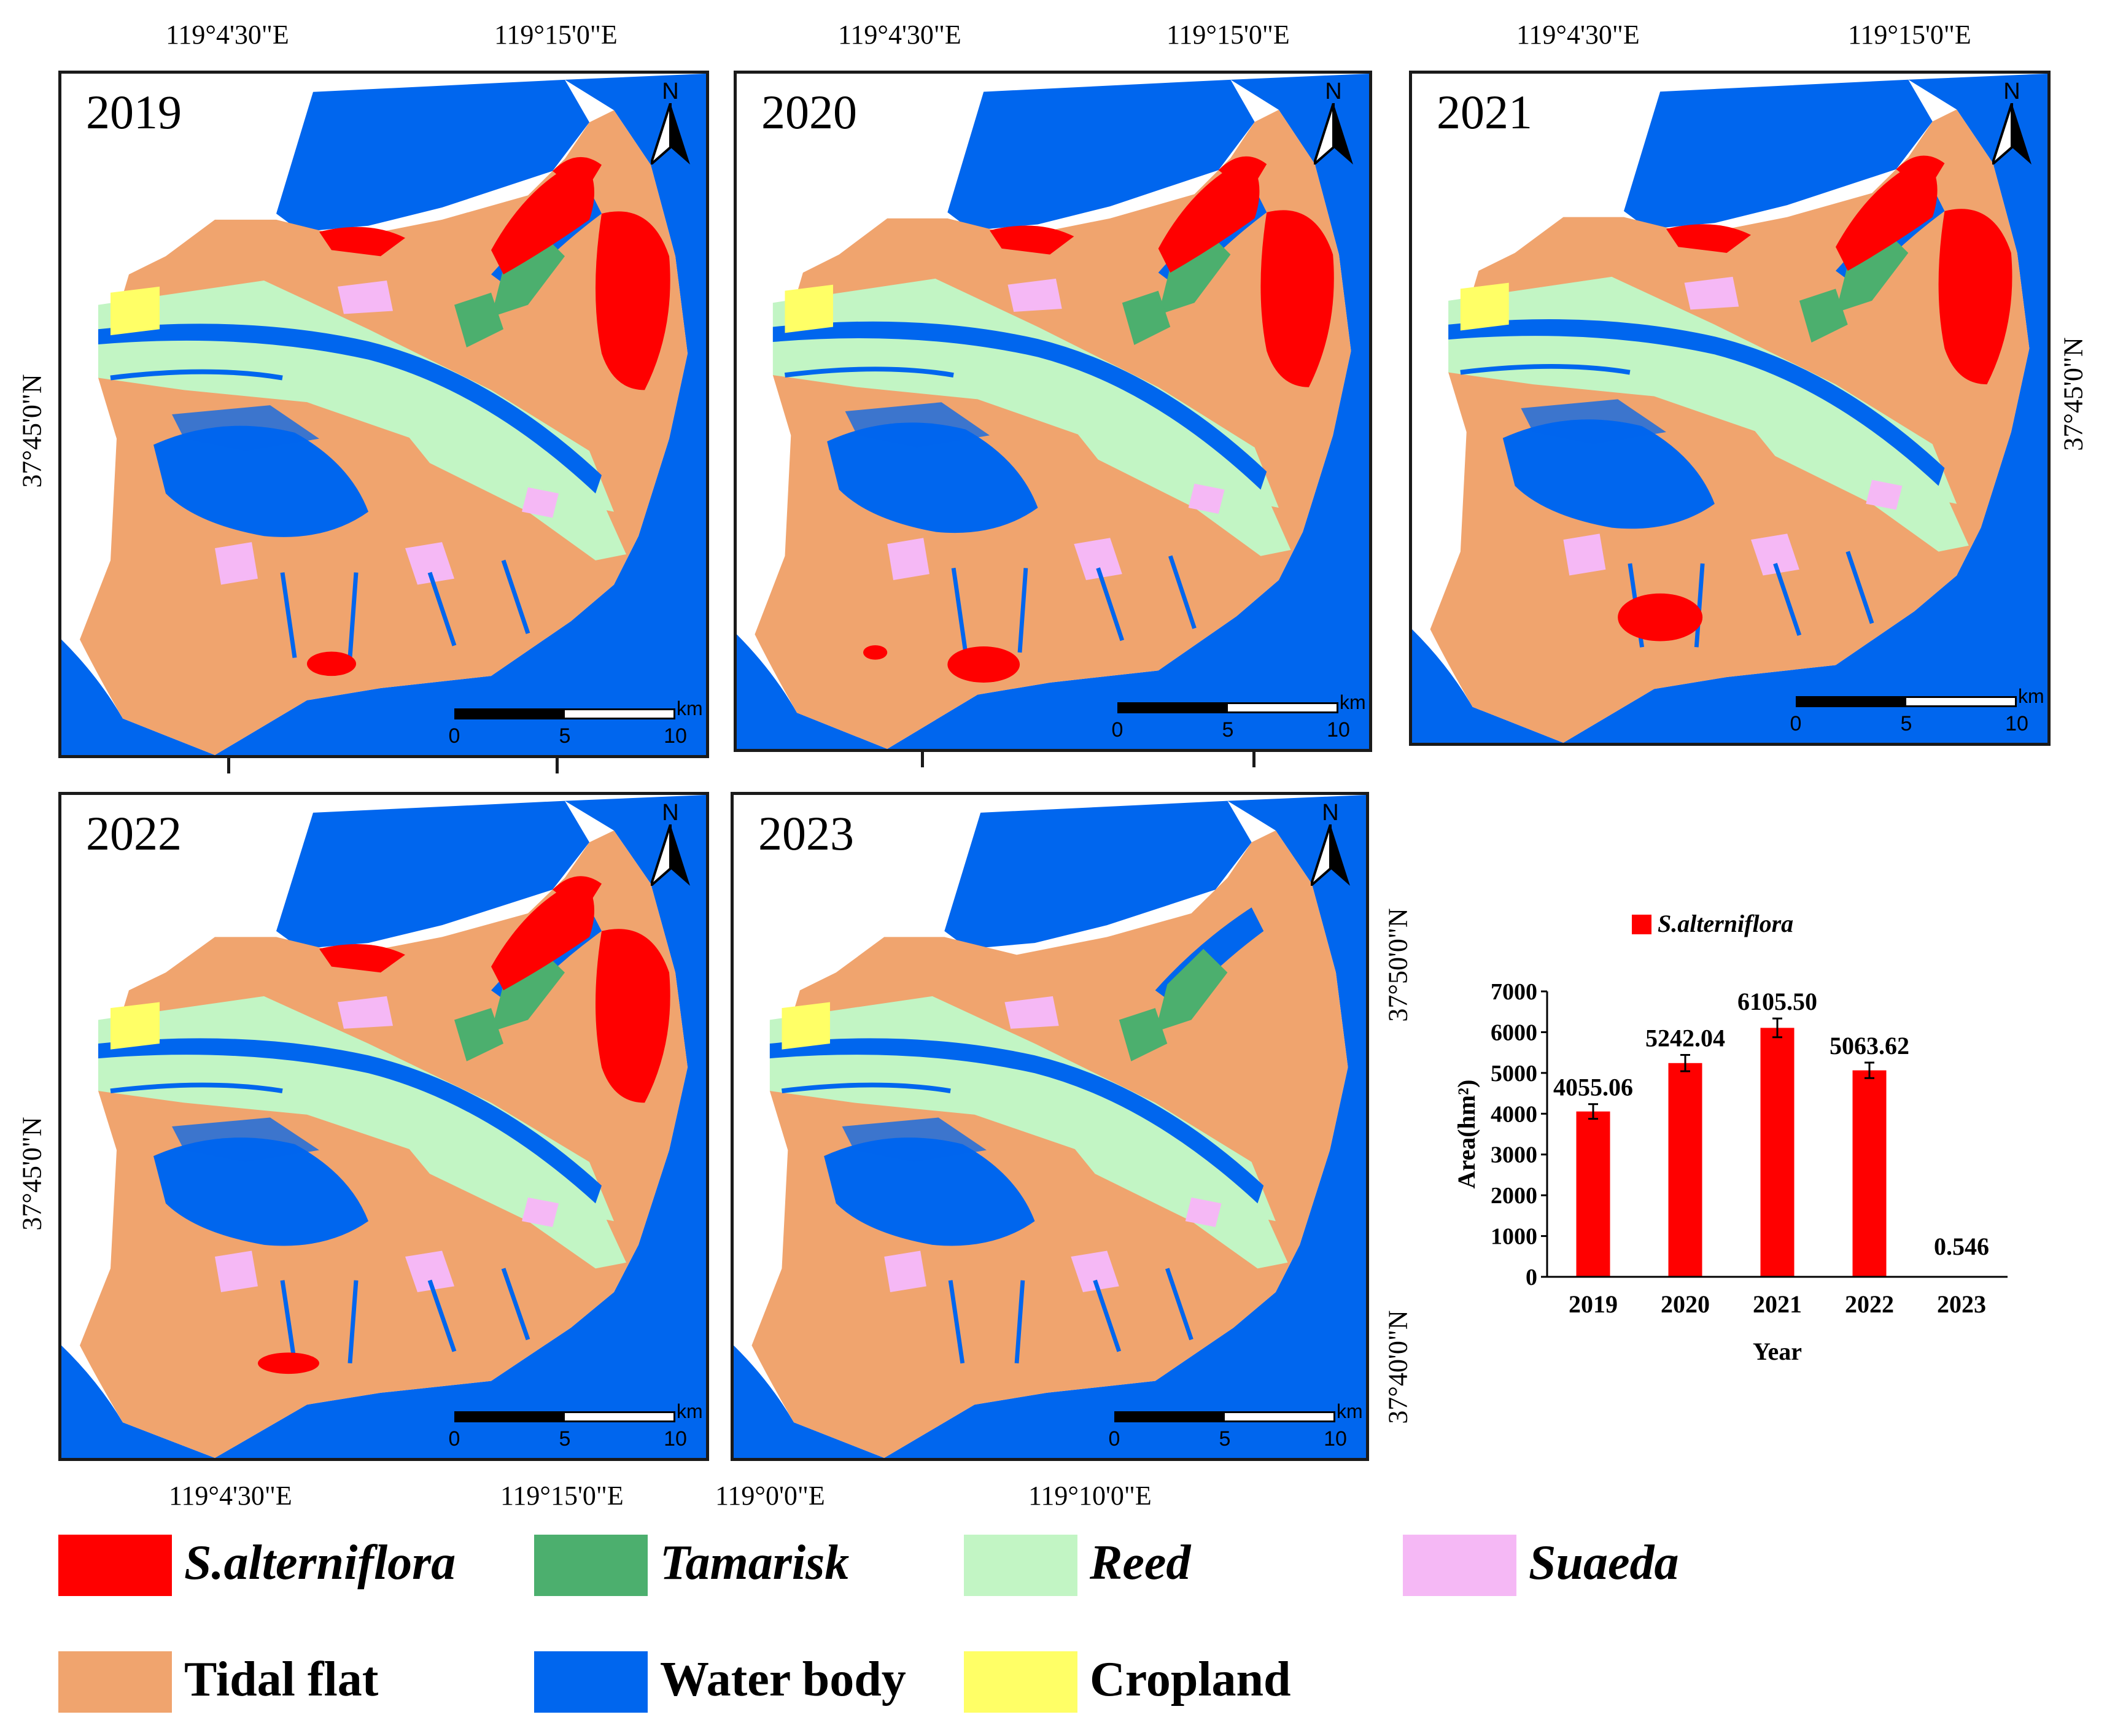  Describe the element at coordinates (1961, 1246) in the screenshot. I see `data-label: 0.546` at that location.